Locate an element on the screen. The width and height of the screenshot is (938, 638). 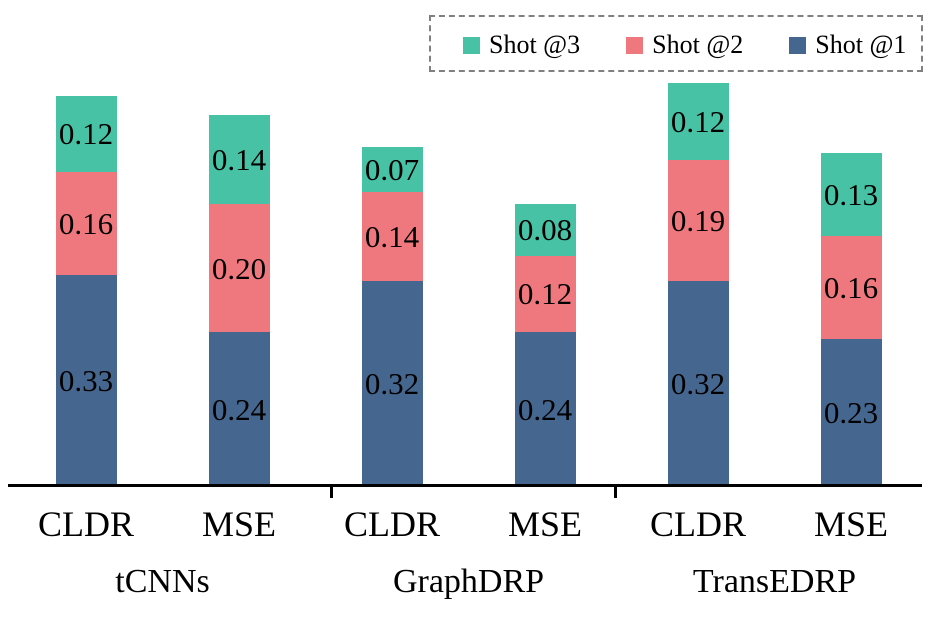
bar-value-label: 0.20 is located at coordinates (239, 268).